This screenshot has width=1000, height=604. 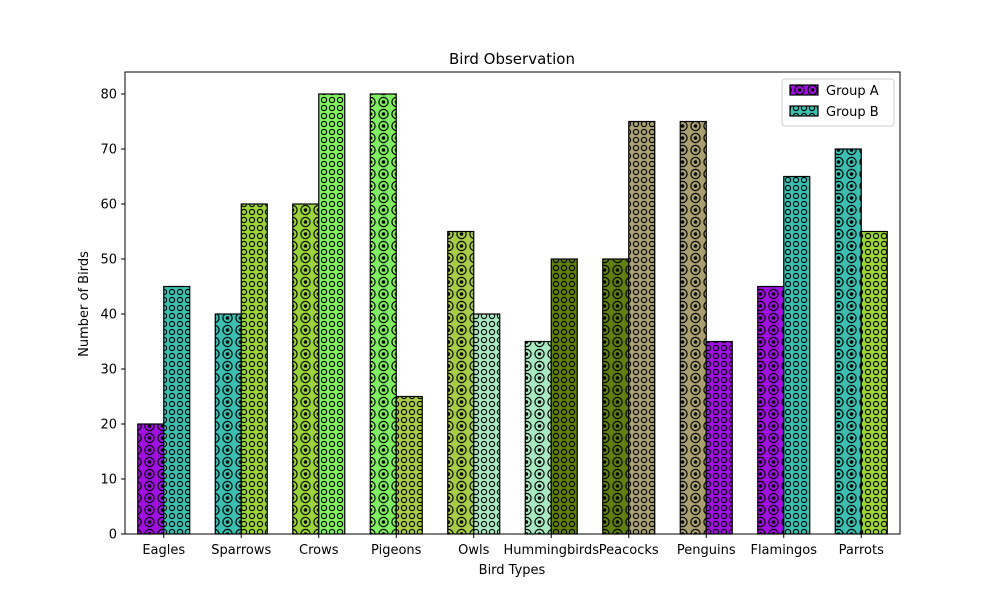 I want to click on y-tick-label: 80, so click(x=108, y=95).